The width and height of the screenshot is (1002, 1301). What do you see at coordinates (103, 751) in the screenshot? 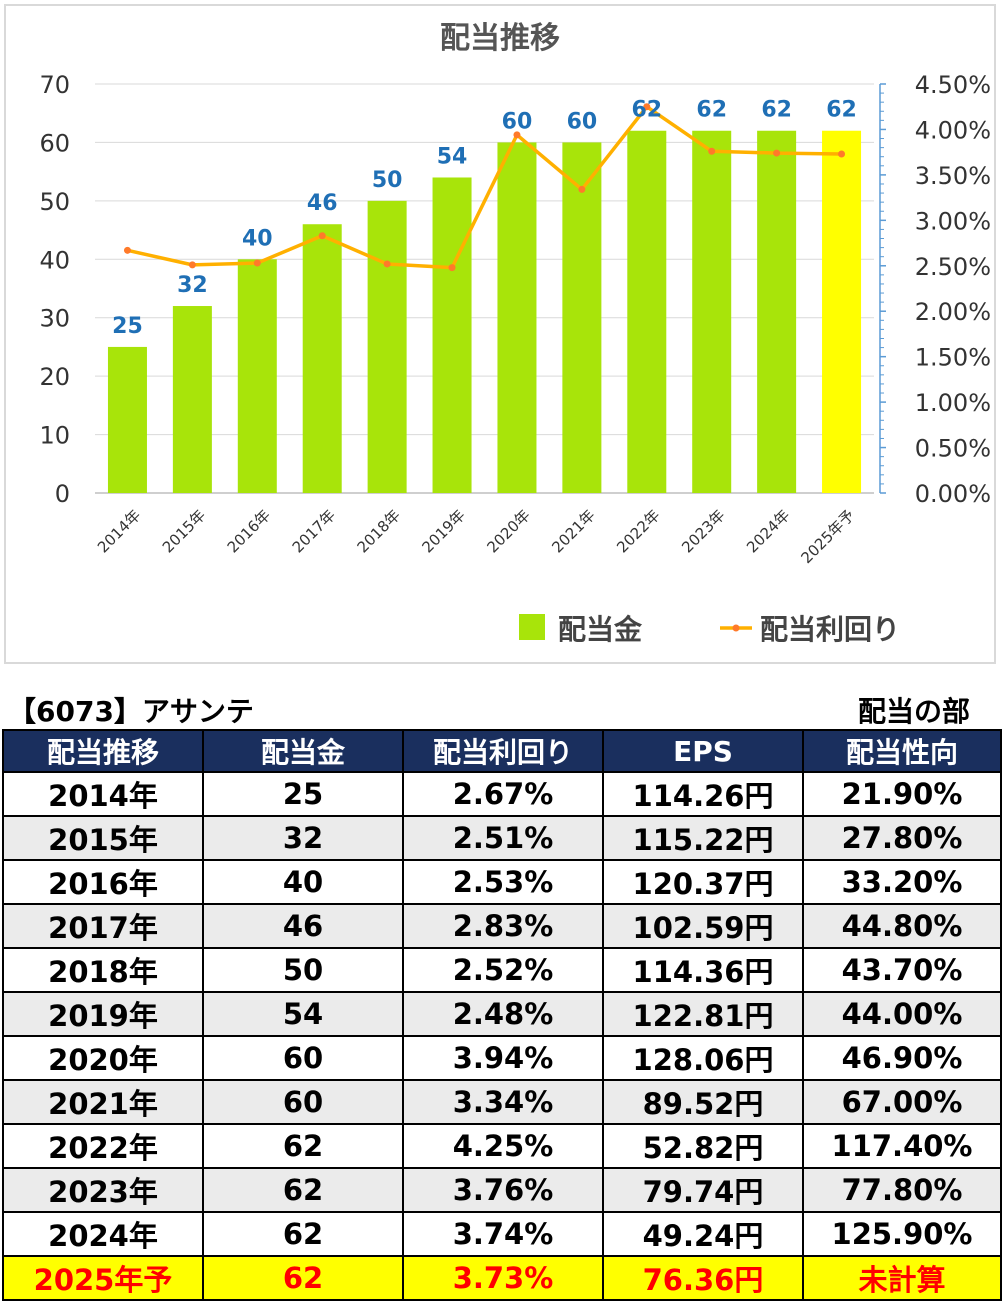
I see `header-year: 配当推移` at bounding box center [103, 751].